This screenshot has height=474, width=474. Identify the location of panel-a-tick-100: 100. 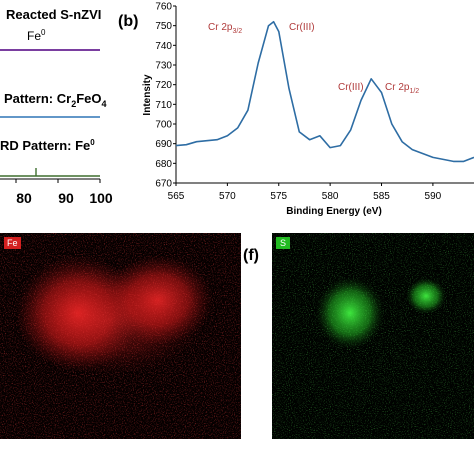
(101, 198).